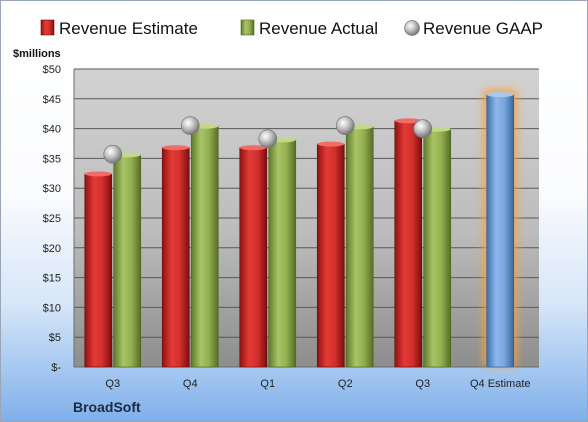  Describe the element at coordinates (52, 70) in the screenshot. I see `y-tick-label: $50` at that location.